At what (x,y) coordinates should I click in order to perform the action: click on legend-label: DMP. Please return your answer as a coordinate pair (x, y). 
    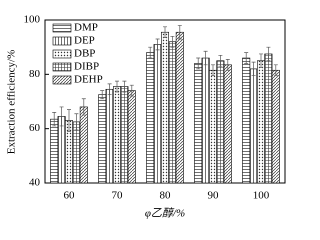
    Looking at the image, I should click on (86, 28).